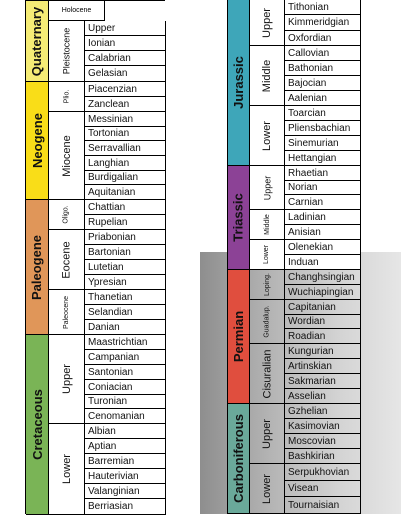  I want to click on stage-wordian: Wordian, so click(323, 322).